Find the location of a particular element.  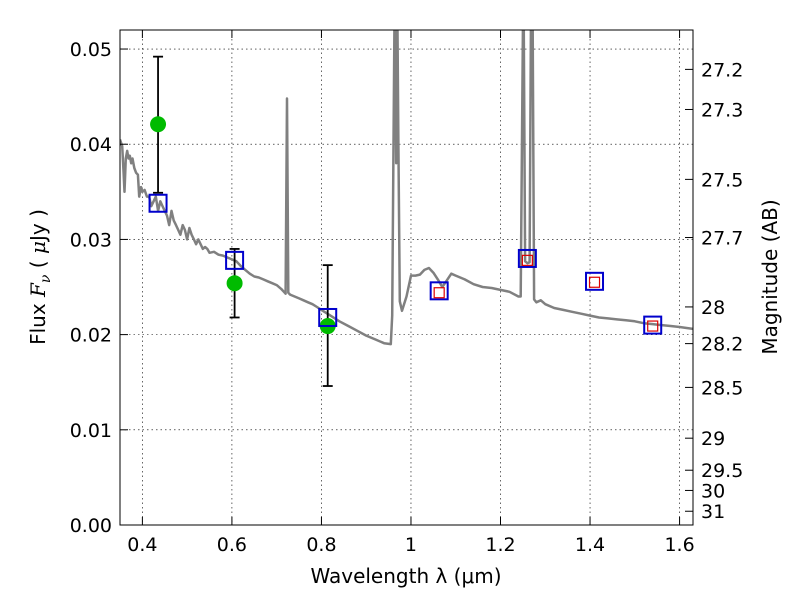

y-tick-label-4: 0.04 is located at coordinates (91, 145).